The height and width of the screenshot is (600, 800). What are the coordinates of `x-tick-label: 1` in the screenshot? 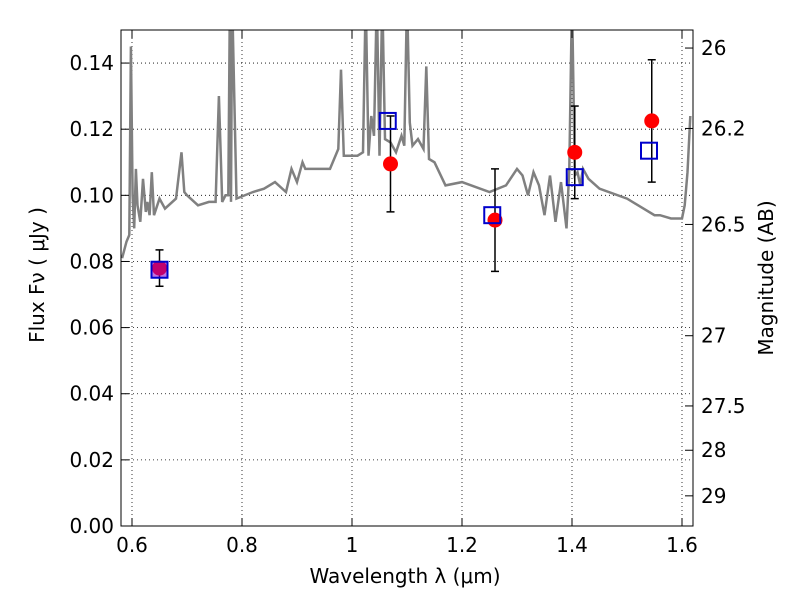 It's located at (352, 545).